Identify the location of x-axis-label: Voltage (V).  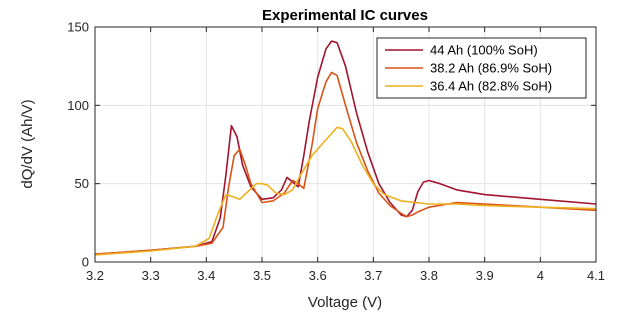
(345, 302).